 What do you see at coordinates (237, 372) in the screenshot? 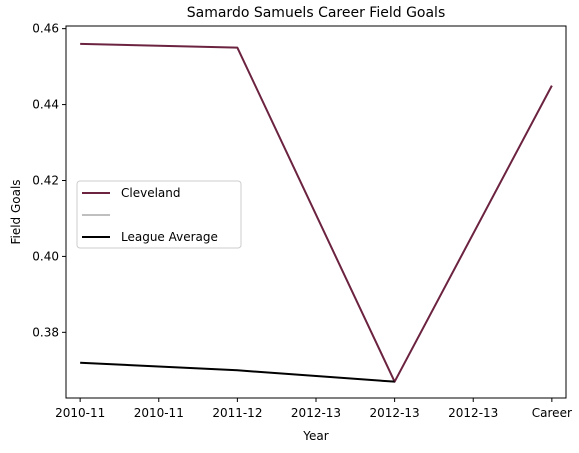
I see `series-line-league-average` at bounding box center [237, 372].